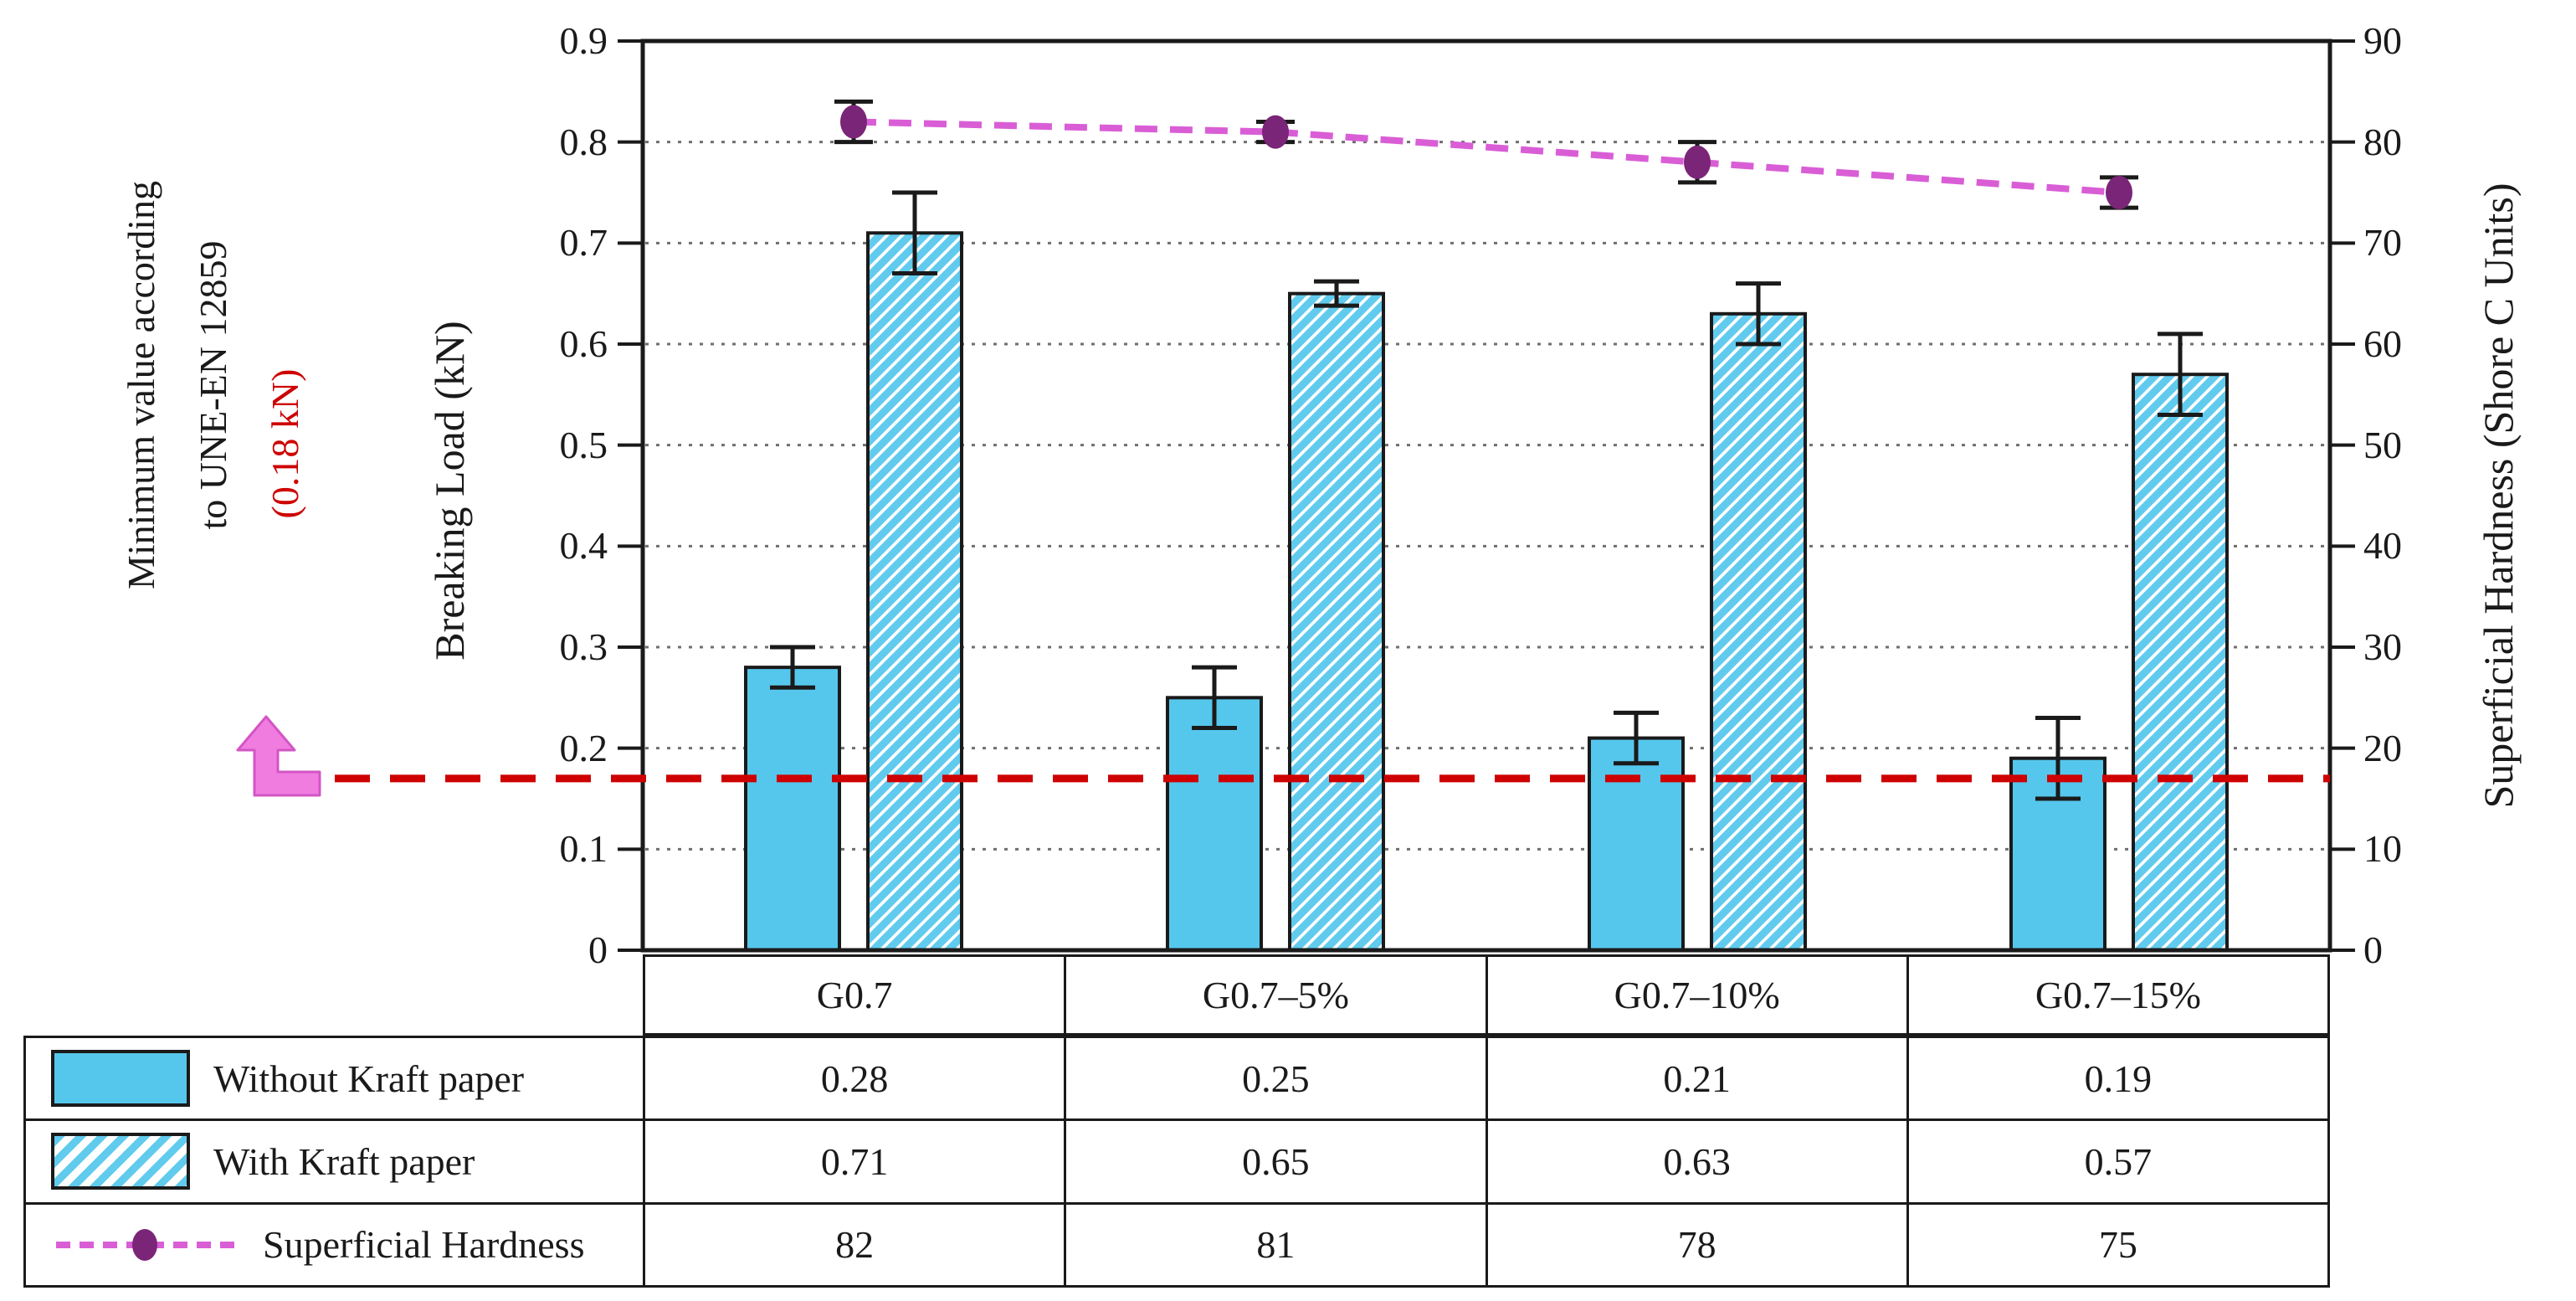 The width and height of the screenshot is (2576, 1301). Describe the element at coordinates (855, 1078) in the screenshot. I see `table-value: 0.28` at that location.